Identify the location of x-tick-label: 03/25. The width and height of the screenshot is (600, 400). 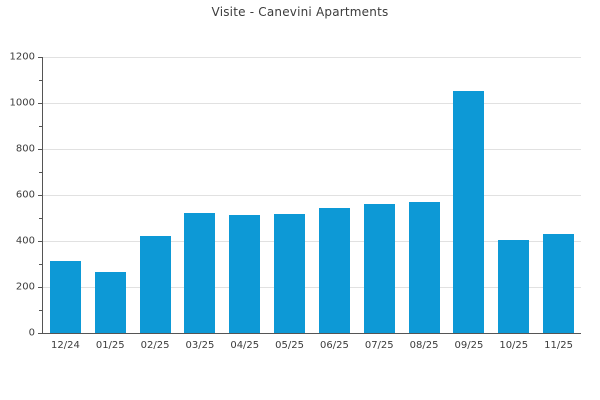
(200, 345).